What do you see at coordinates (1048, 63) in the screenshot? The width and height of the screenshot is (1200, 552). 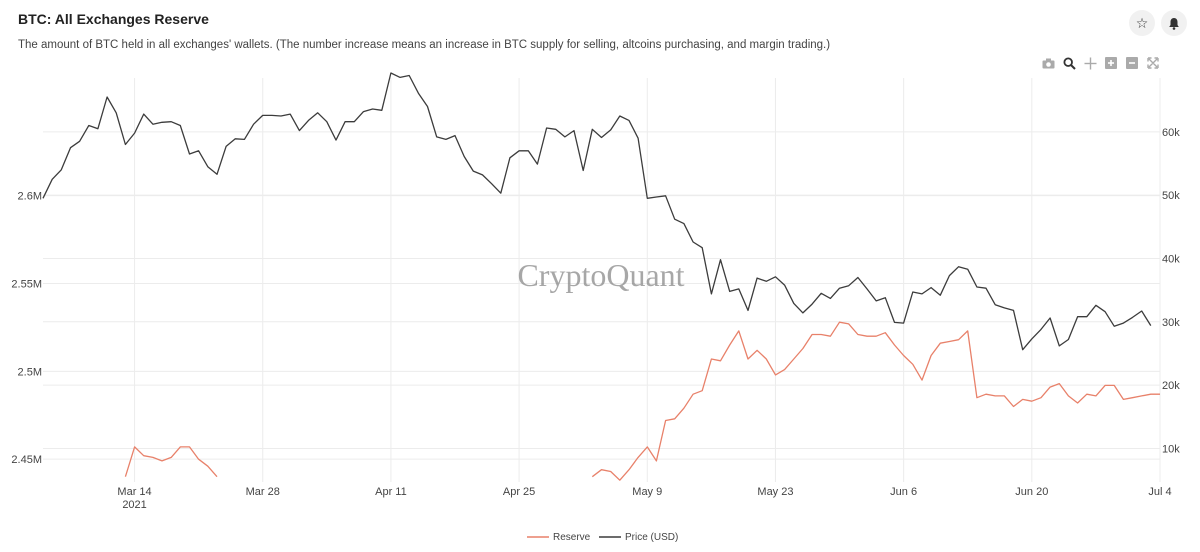 I see `camera-icon` at bounding box center [1048, 63].